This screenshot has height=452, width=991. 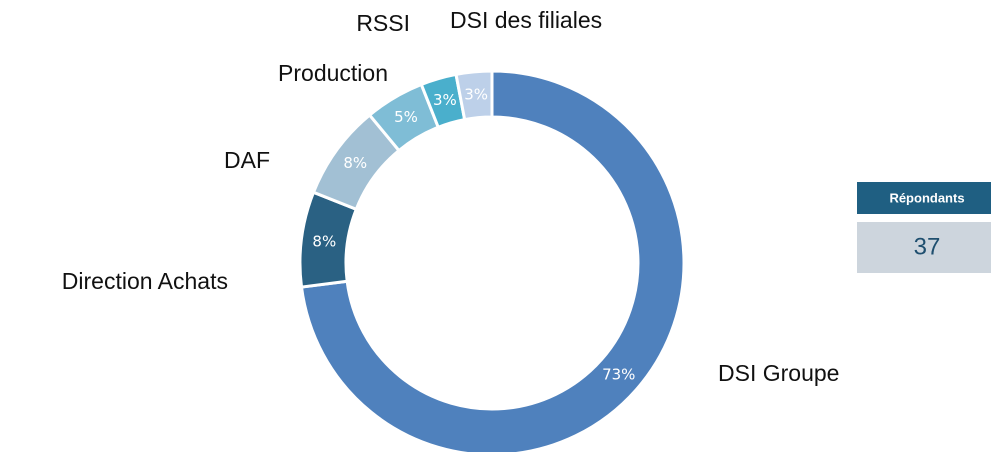 I want to click on donut-segment, so click(x=474, y=95).